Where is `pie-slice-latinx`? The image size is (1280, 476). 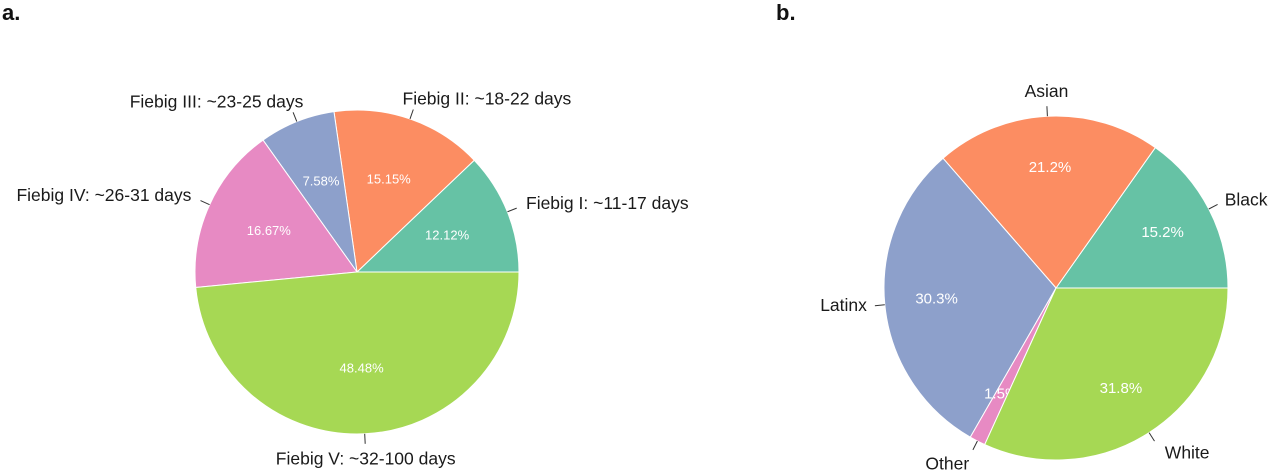 pie-slice-latinx is located at coordinates (970, 297).